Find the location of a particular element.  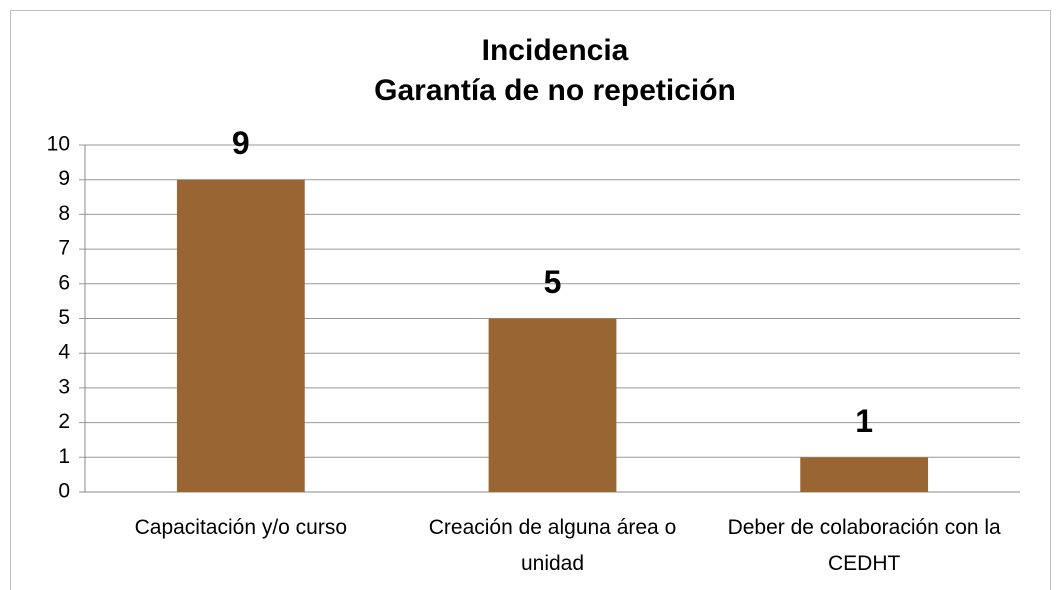

x-tick-label: Deber de colaboración con la CEDHT is located at coordinates (864, 545).